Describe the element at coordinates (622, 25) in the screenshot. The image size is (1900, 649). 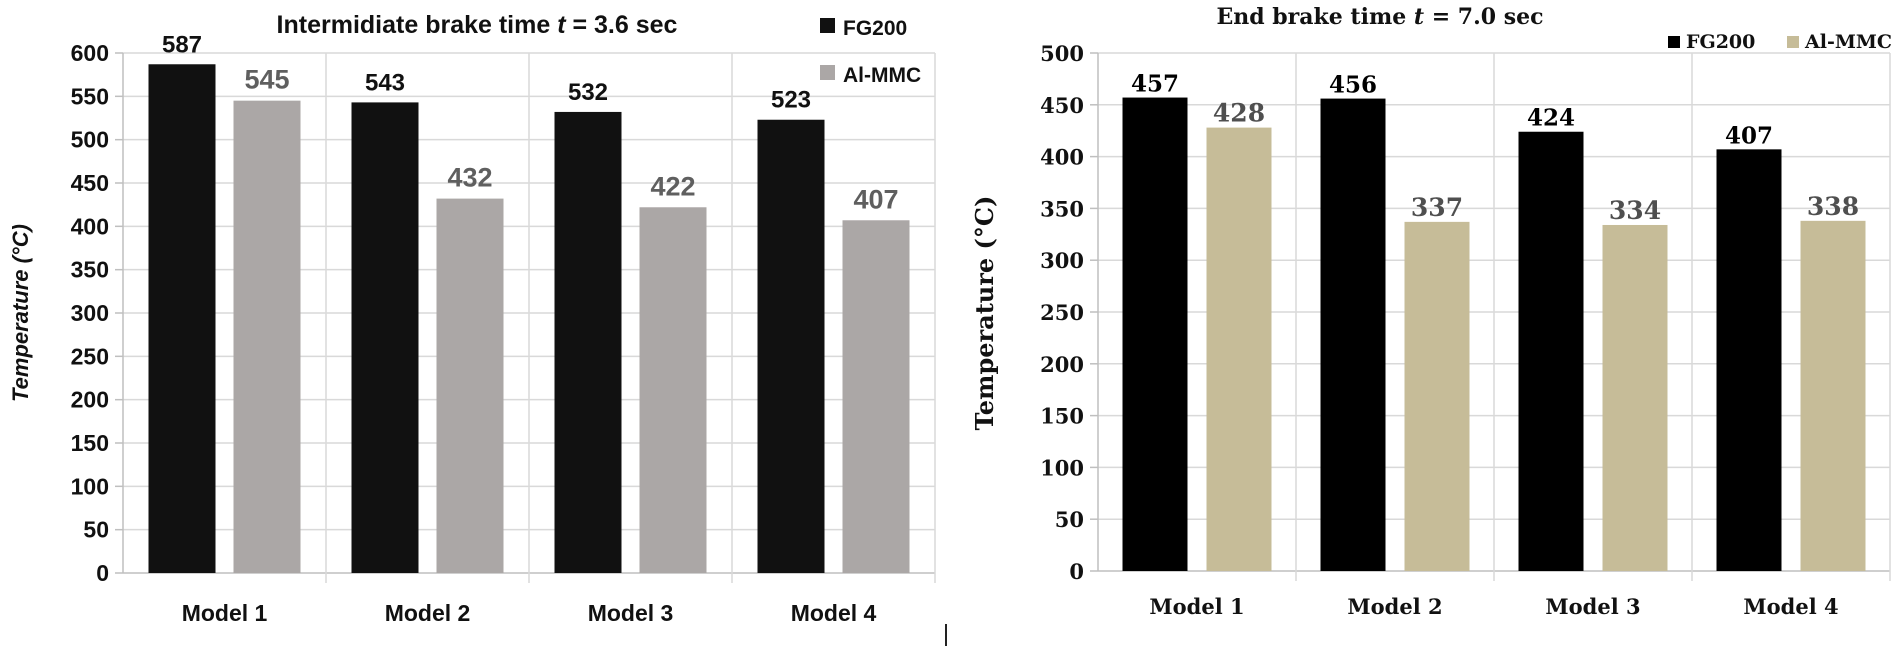
I see `chart-title-suffix: = 3.6 sec` at that location.